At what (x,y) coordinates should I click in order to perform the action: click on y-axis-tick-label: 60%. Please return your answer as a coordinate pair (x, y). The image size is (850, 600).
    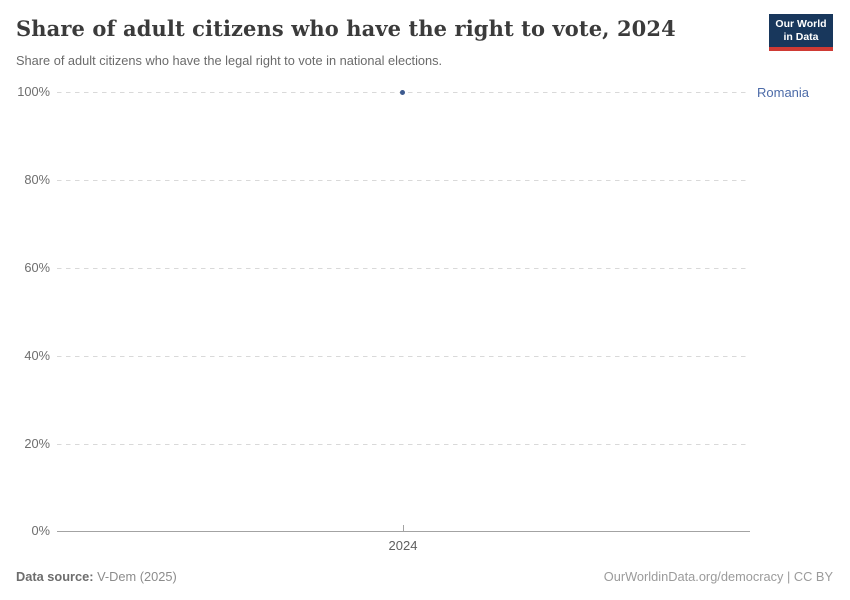
    Looking at the image, I should click on (37, 267).